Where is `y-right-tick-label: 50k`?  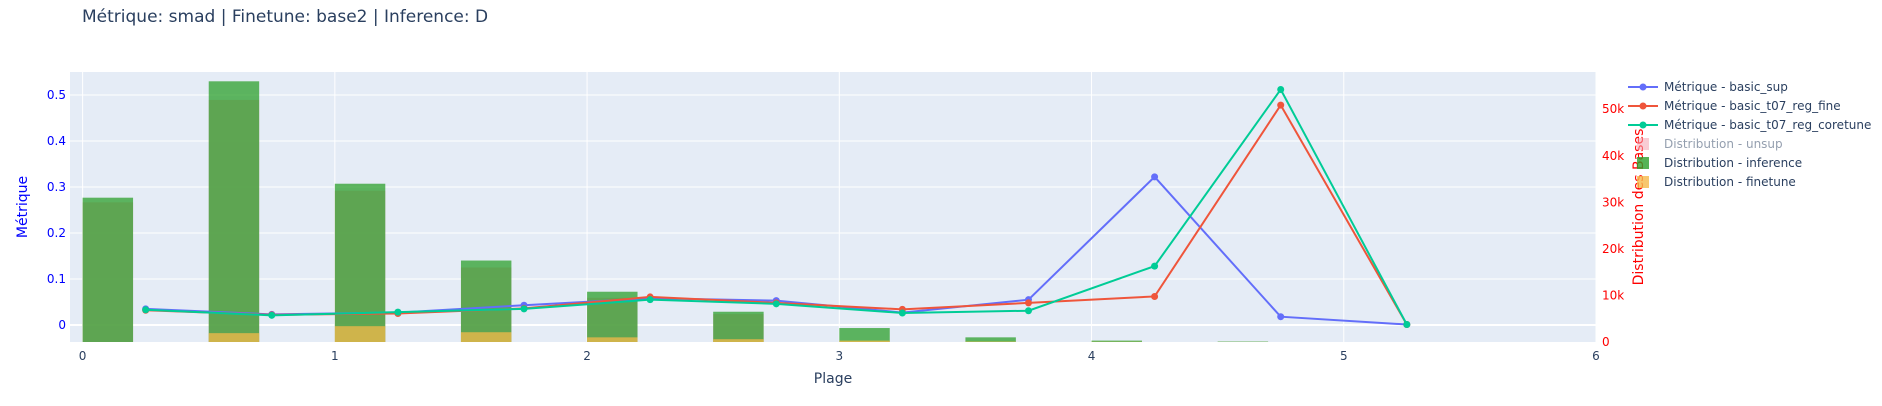
y-right-tick-label: 50k is located at coordinates (1613, 109).